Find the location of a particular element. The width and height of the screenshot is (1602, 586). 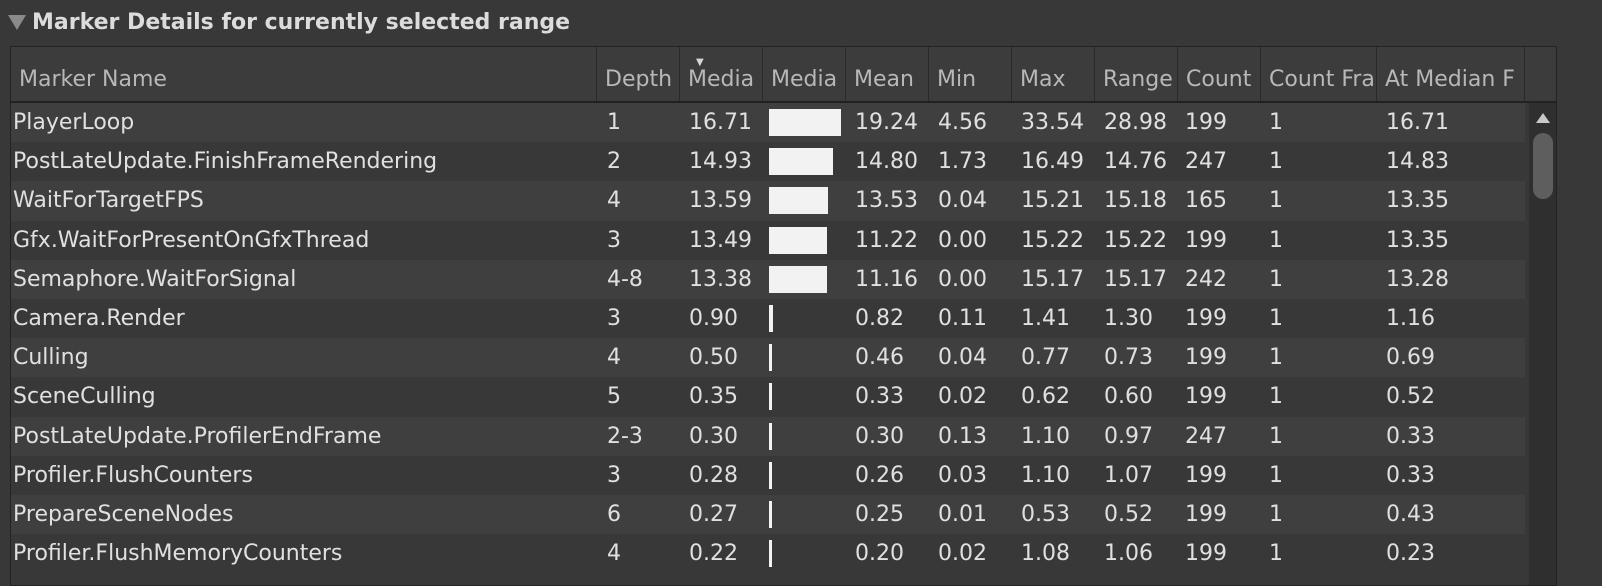

cell-max: 15.17 is located at coordinates (1052, 279).